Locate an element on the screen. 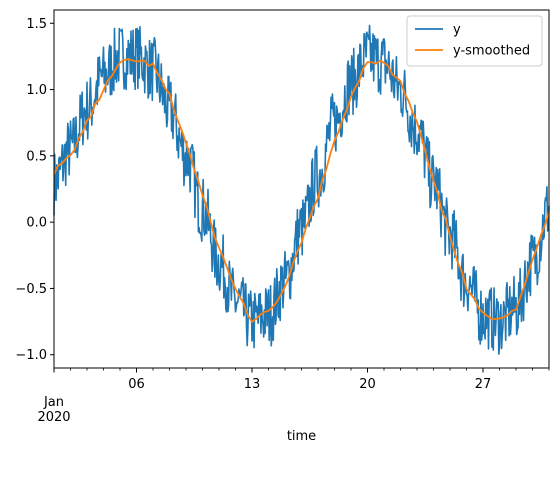 Image resolution: width=559 pixels, height=486 pixels. x-axis-year-label: 2020 is located at coordinates (53, 417).